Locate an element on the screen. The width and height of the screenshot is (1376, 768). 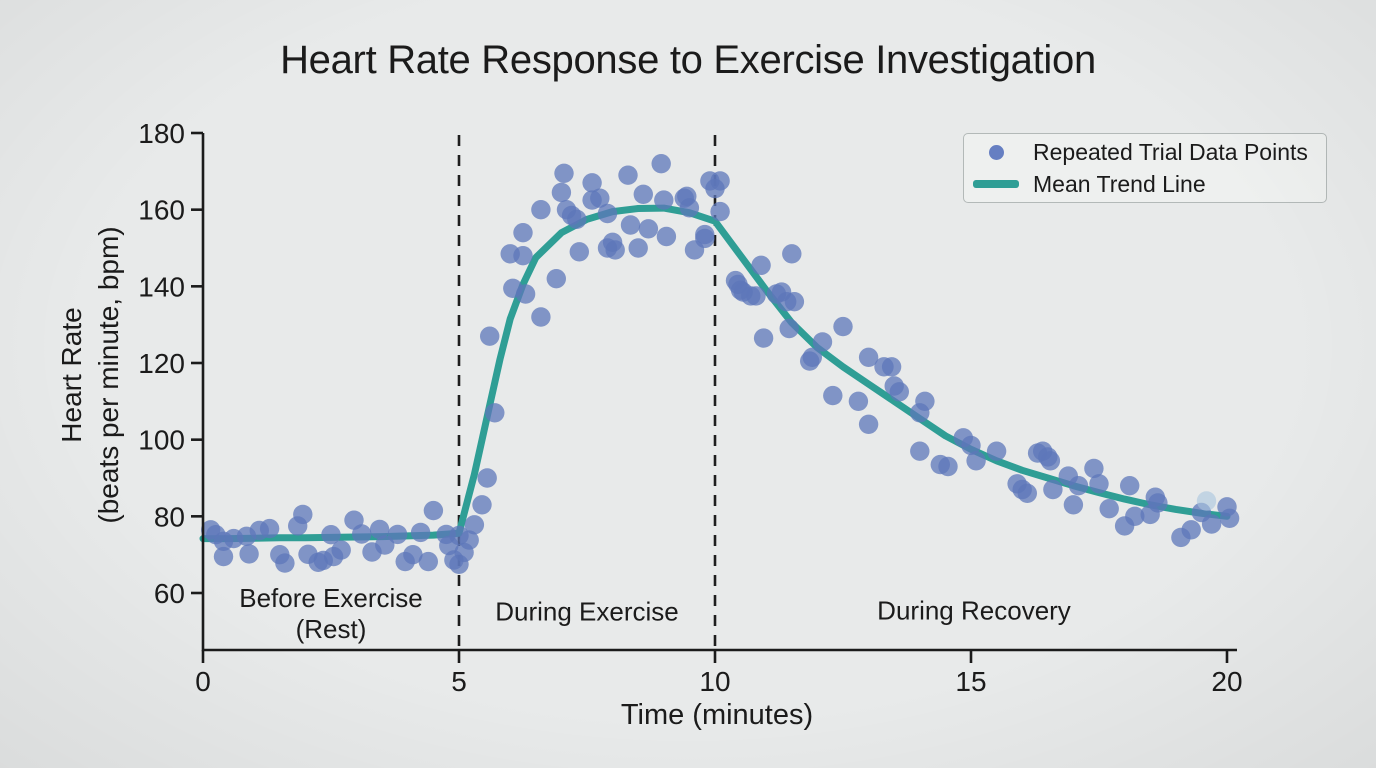
legend-label-trend: Mean Trend Line is located at coordinates (1119, 183).